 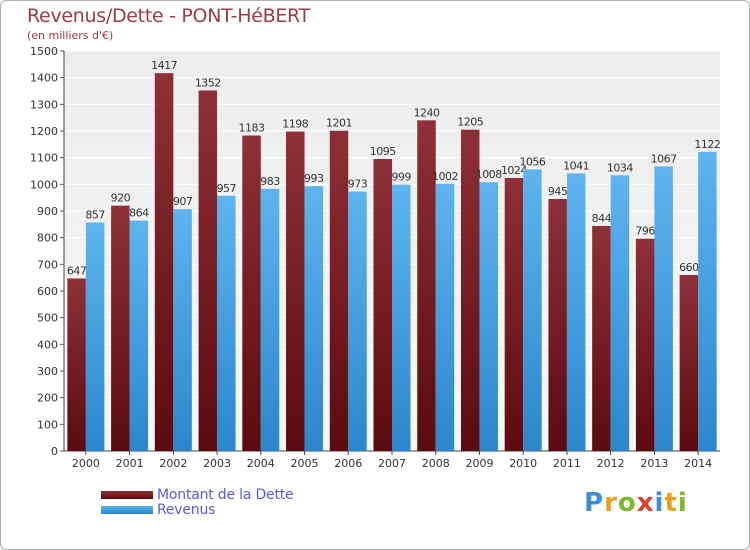 I want to click on data-label: 999, so click(x=402, y=177).